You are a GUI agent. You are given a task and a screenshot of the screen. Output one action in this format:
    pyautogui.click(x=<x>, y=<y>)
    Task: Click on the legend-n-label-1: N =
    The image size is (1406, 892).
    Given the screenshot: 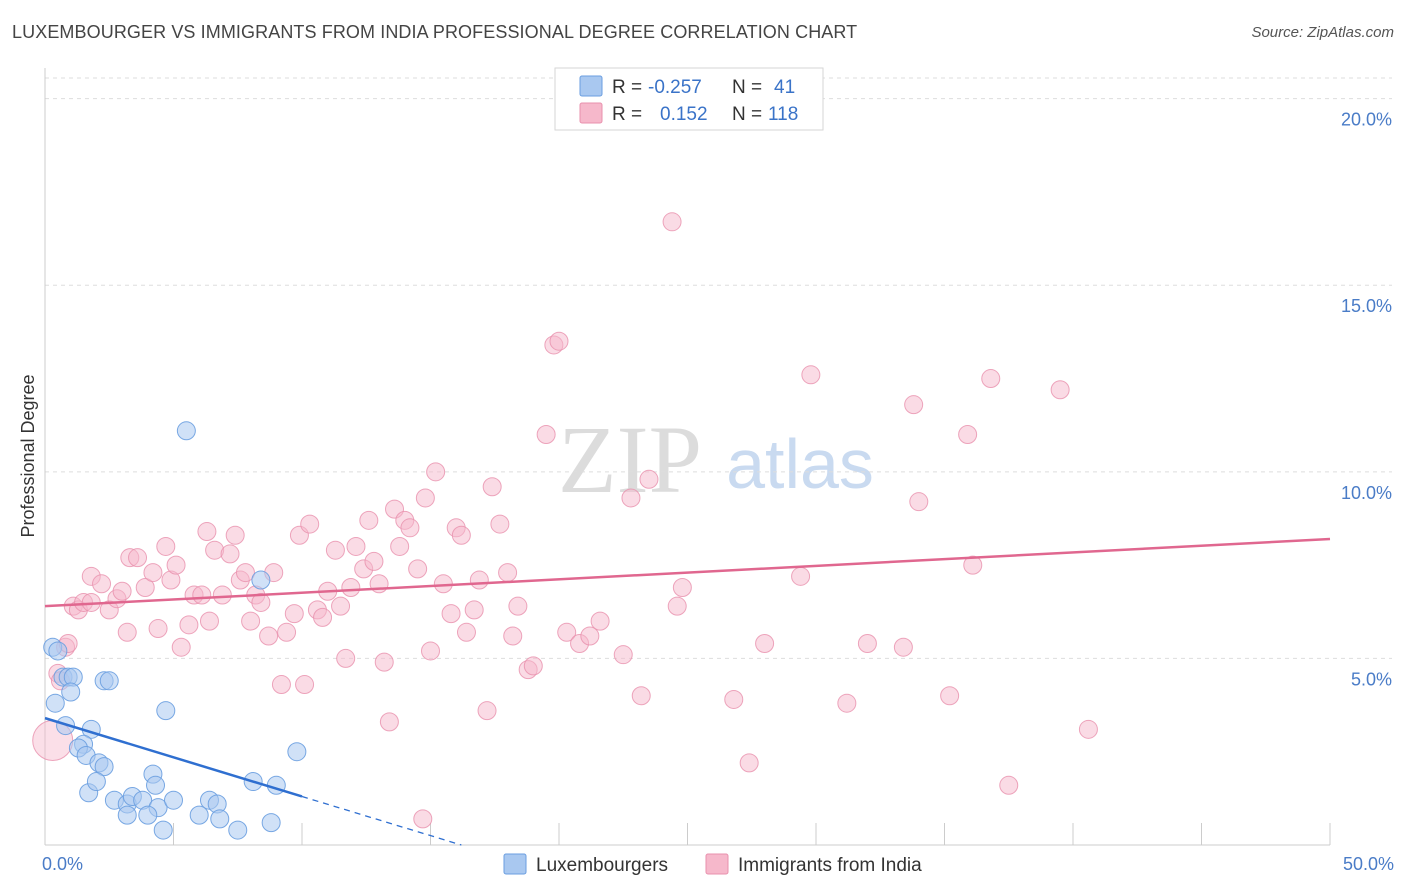 What is the action you would take?
    pyautogui.click(x=747, y=87)
    